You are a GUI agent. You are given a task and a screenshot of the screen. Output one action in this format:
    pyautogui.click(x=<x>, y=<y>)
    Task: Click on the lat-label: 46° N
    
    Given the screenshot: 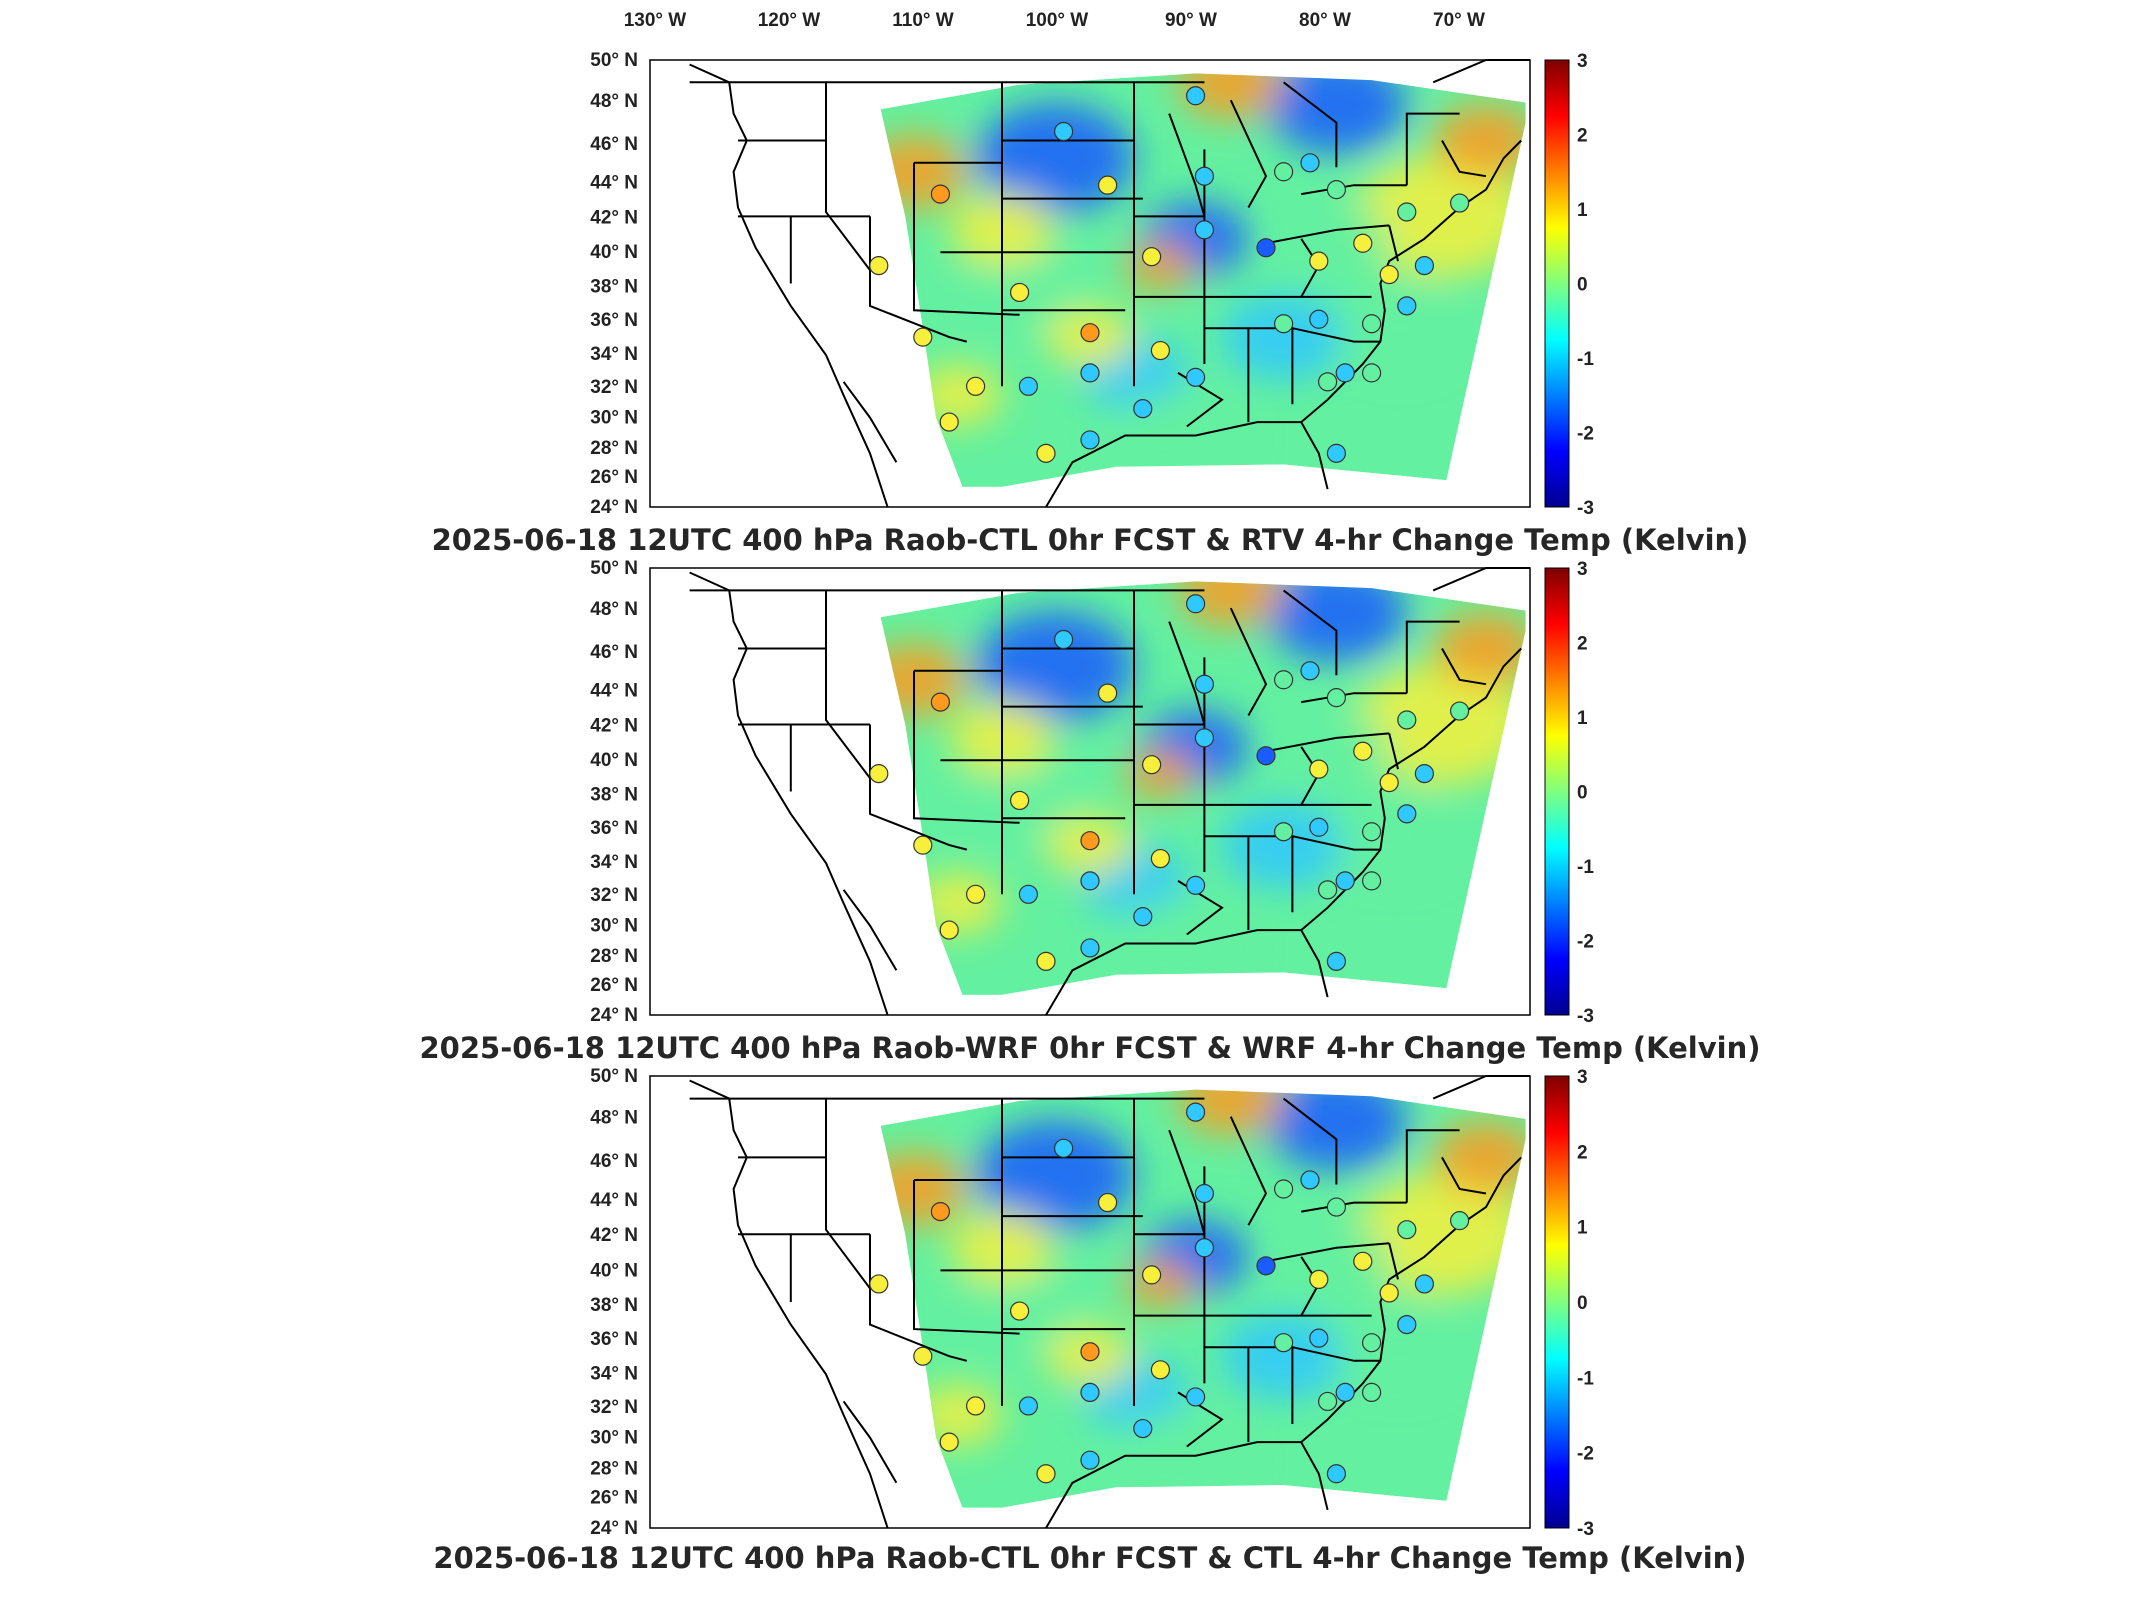 What is the action you would take?
    pyautogui.click(x=614, y=144)
    